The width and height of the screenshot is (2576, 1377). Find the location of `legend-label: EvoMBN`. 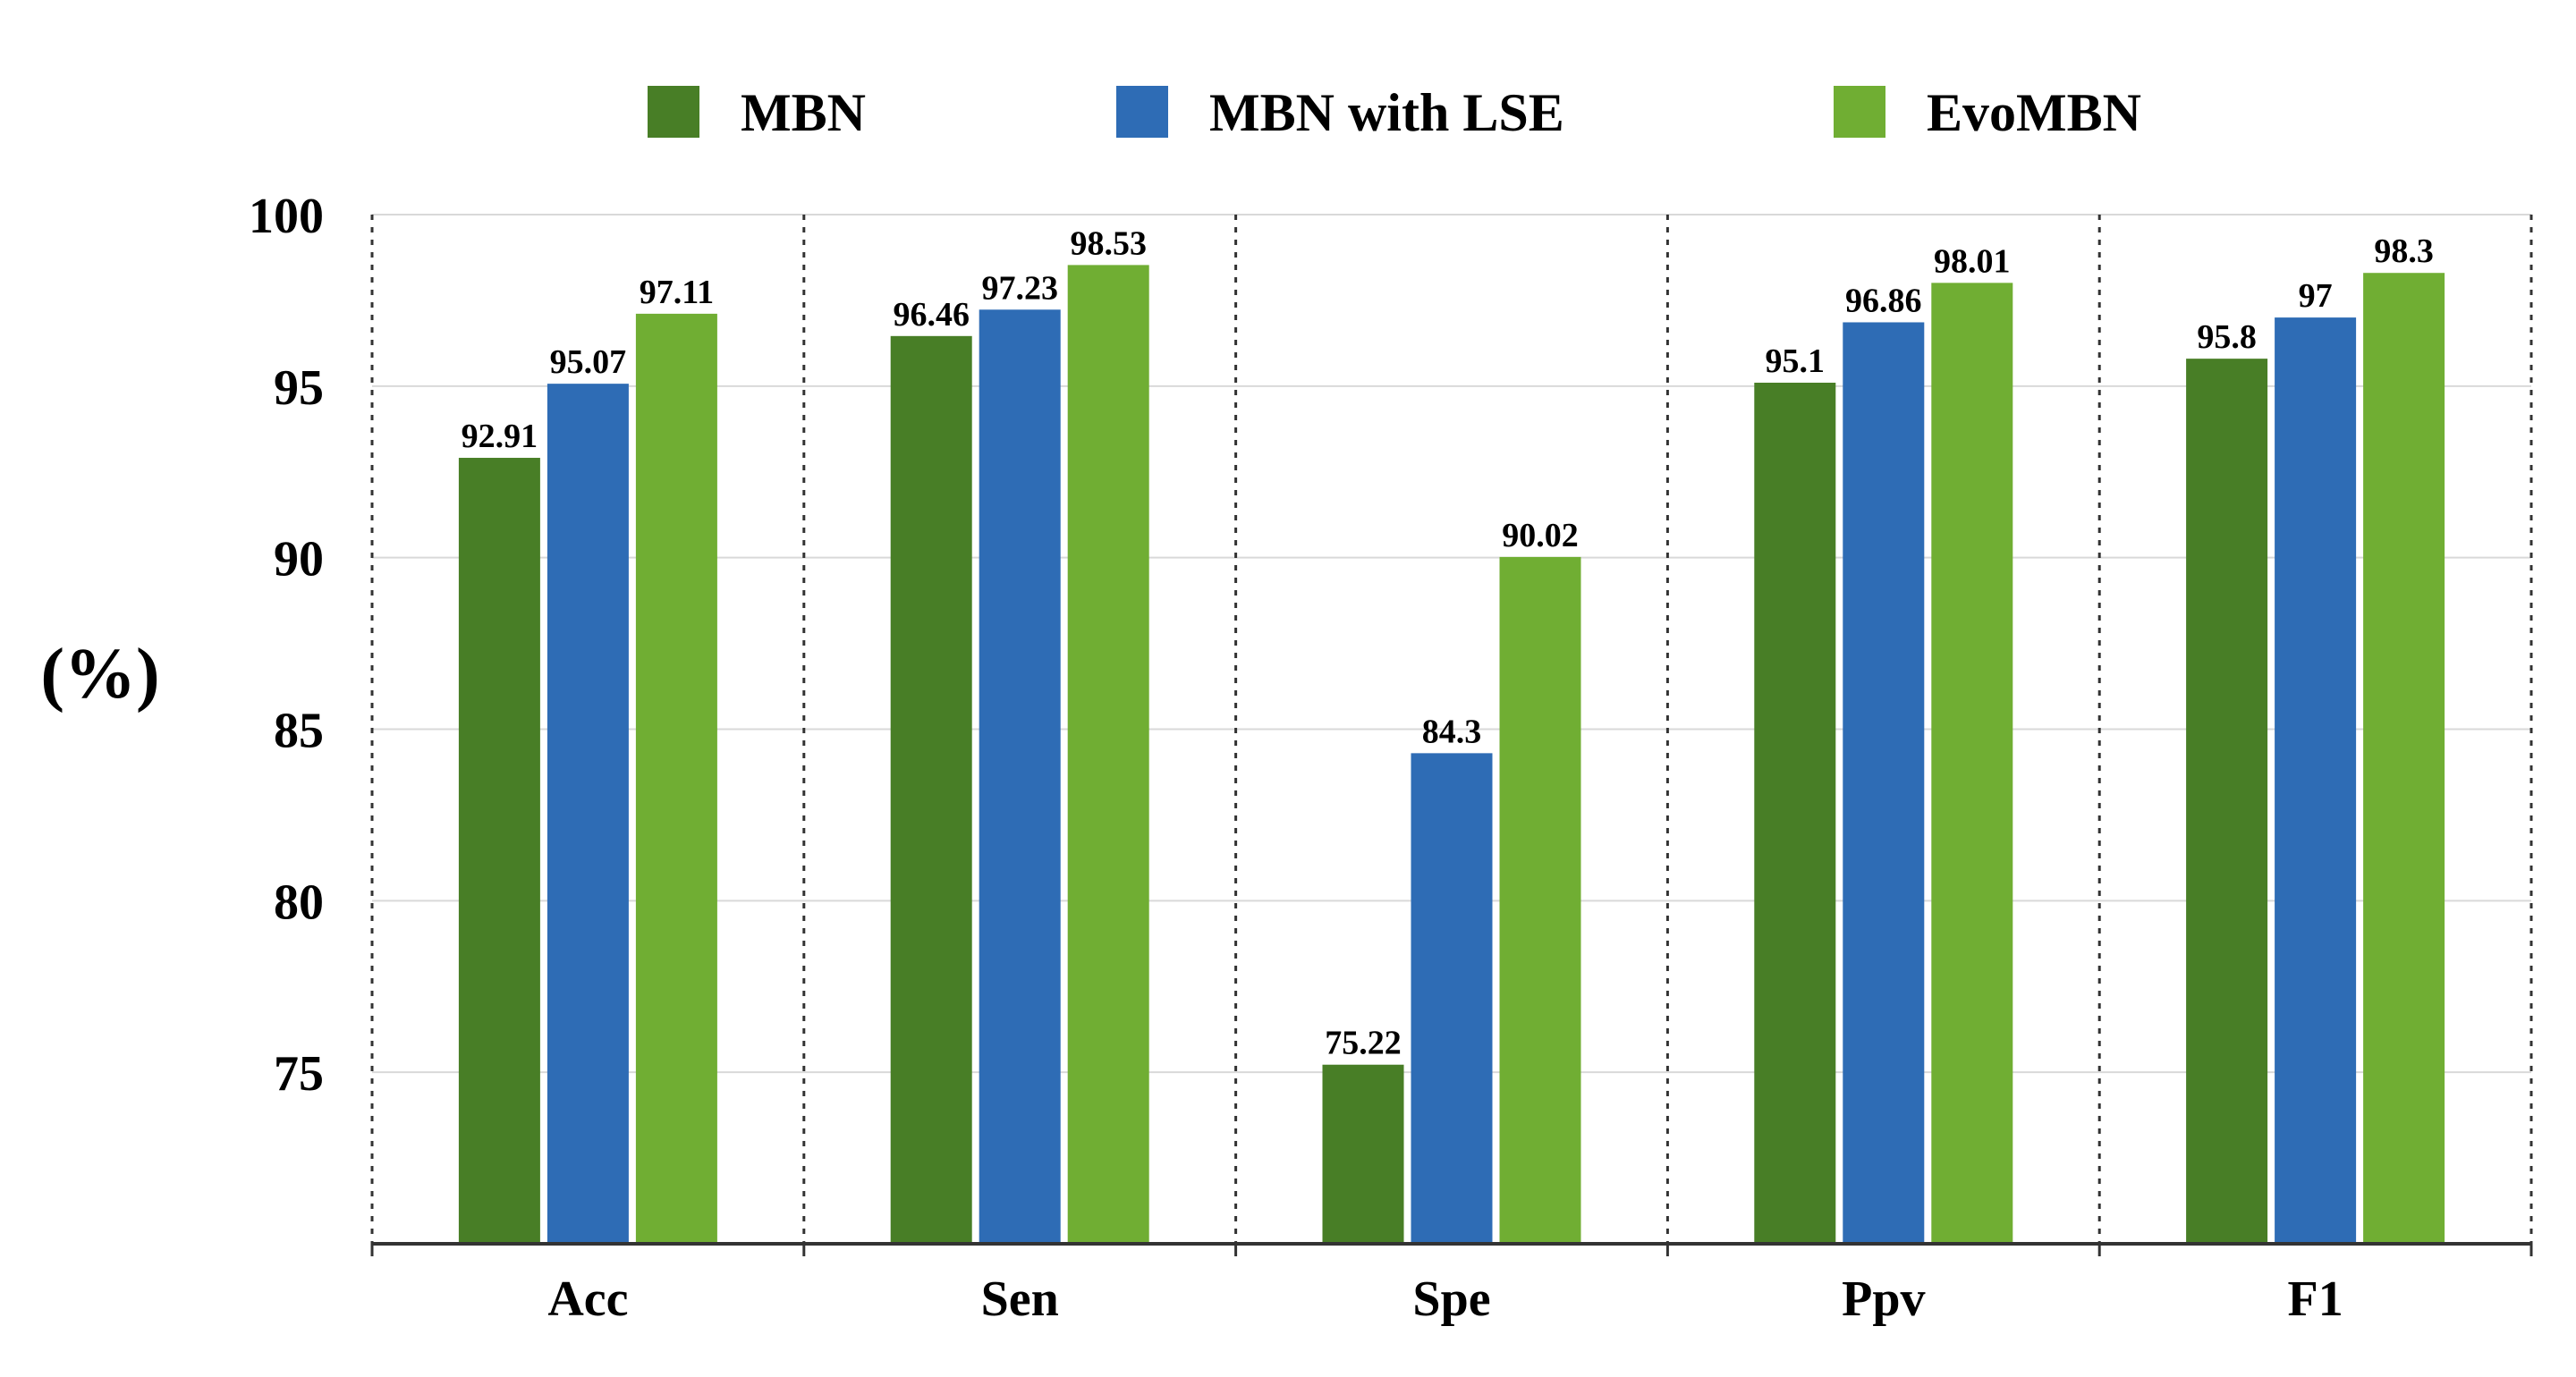

legend-label: EvoMBN is located at coordinates (2034, 112).